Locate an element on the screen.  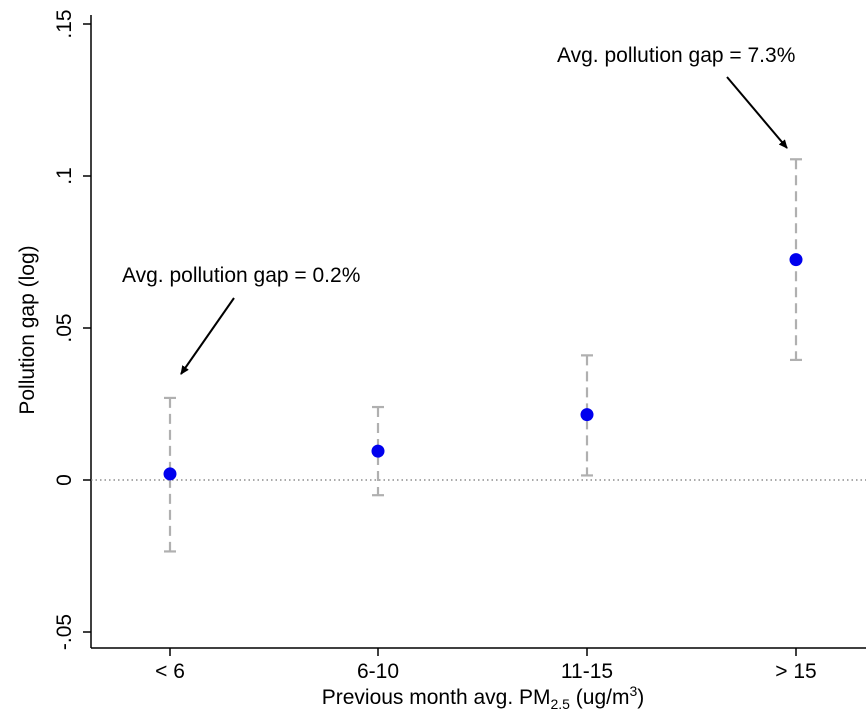
x-ticks: < 6 6-10 11-15 > 15 is located at coordinates (486, 665).